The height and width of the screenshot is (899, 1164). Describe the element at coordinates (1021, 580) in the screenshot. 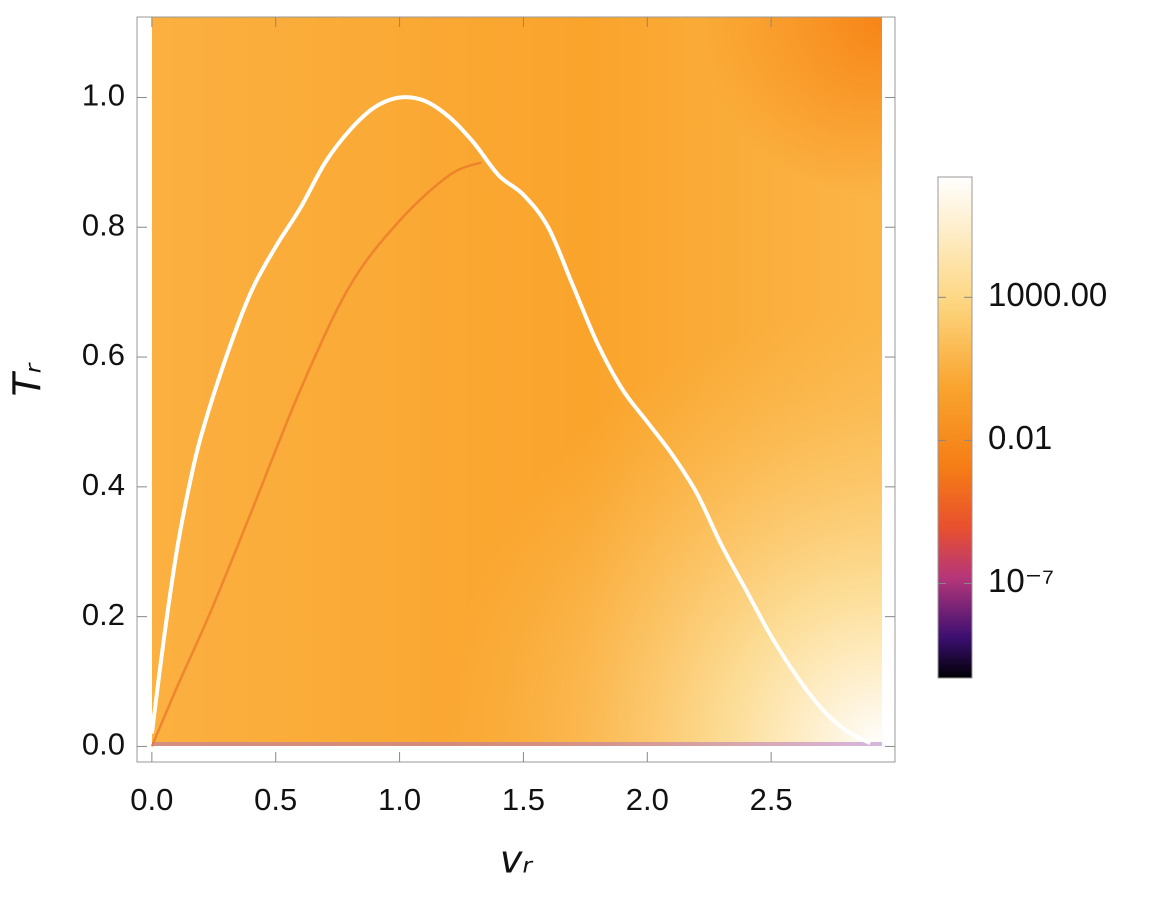

I see `colorbar-tick-label: 10⁻⁷` at that location.